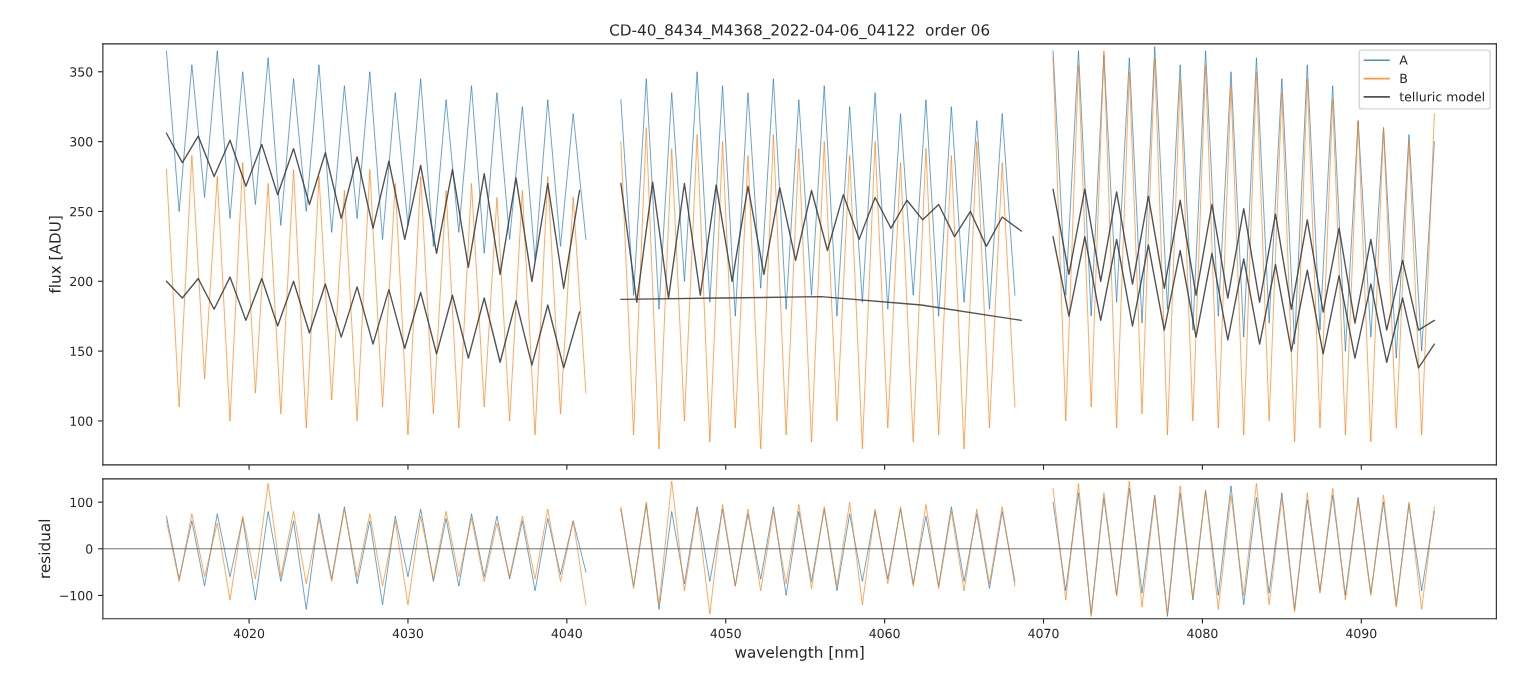 Image resolution: width=1513 pixels, height=696 pixels. I want to click on x-tick-label: 4030, so click(408, 633).